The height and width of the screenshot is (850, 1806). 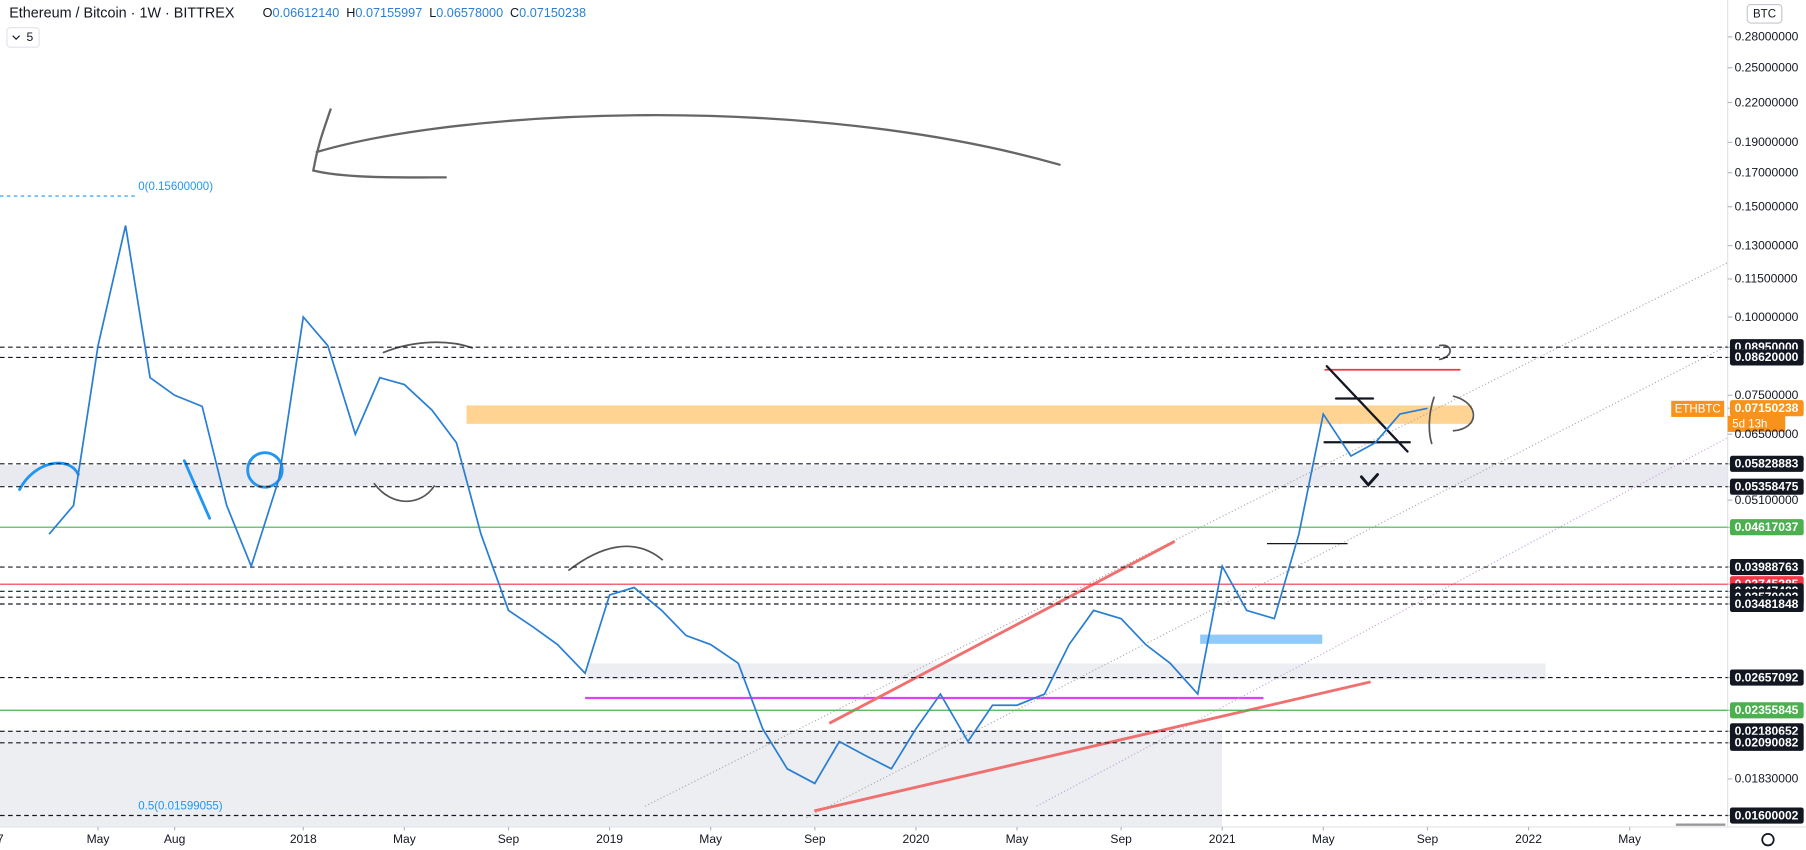 I want to click on currency-button, so click(x=1764, y=14).